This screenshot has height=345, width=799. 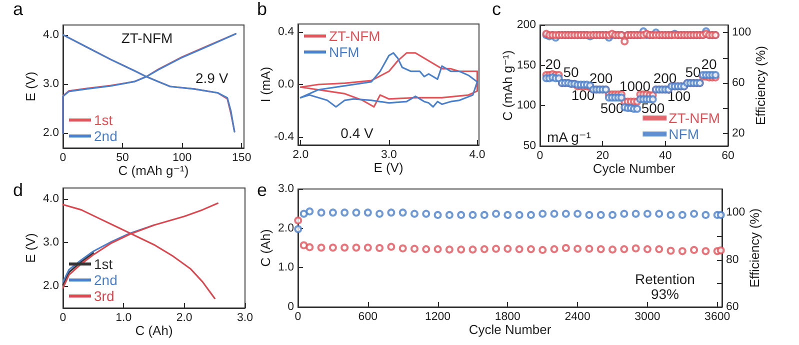 What do you see at coordinates (18, 9) in the screenshot?
I see `chart-title: a` at bounding box center [18, 9].